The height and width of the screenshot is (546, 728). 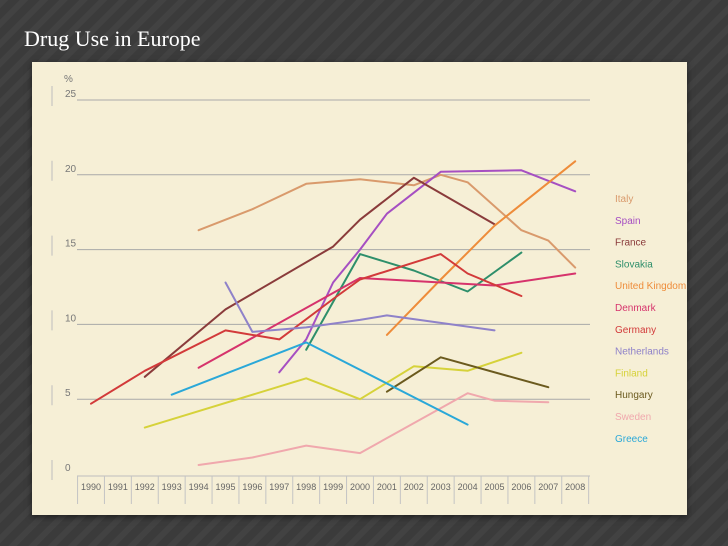 I want to click on series-line-italy, so click(x=387, y=221).